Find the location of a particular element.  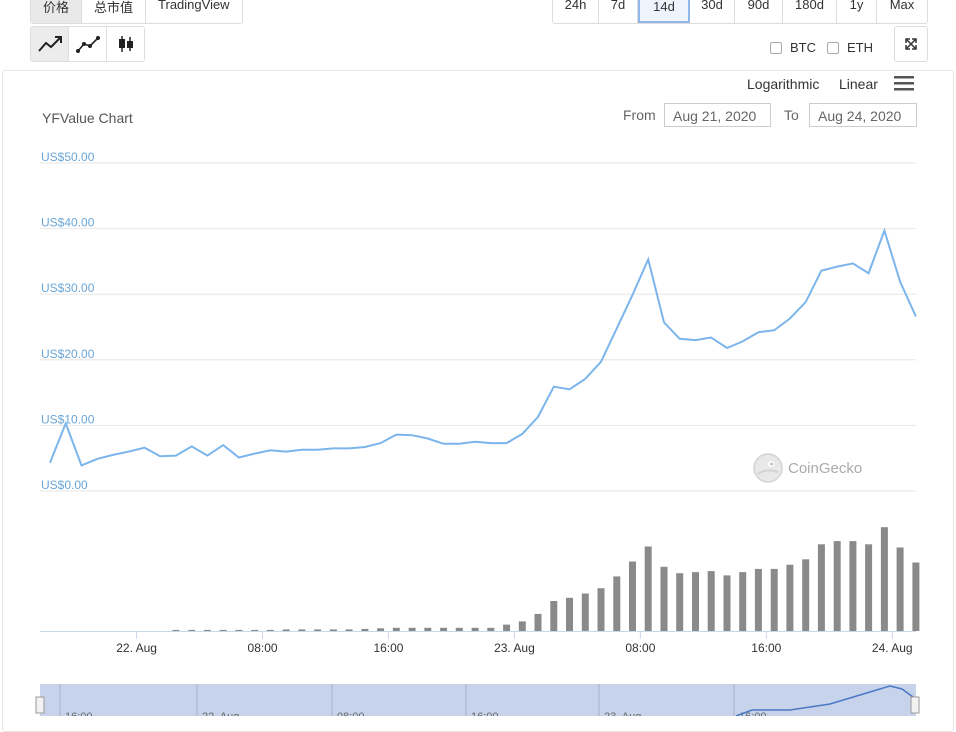

fullscreen-button is located at coordinates (911, 44).